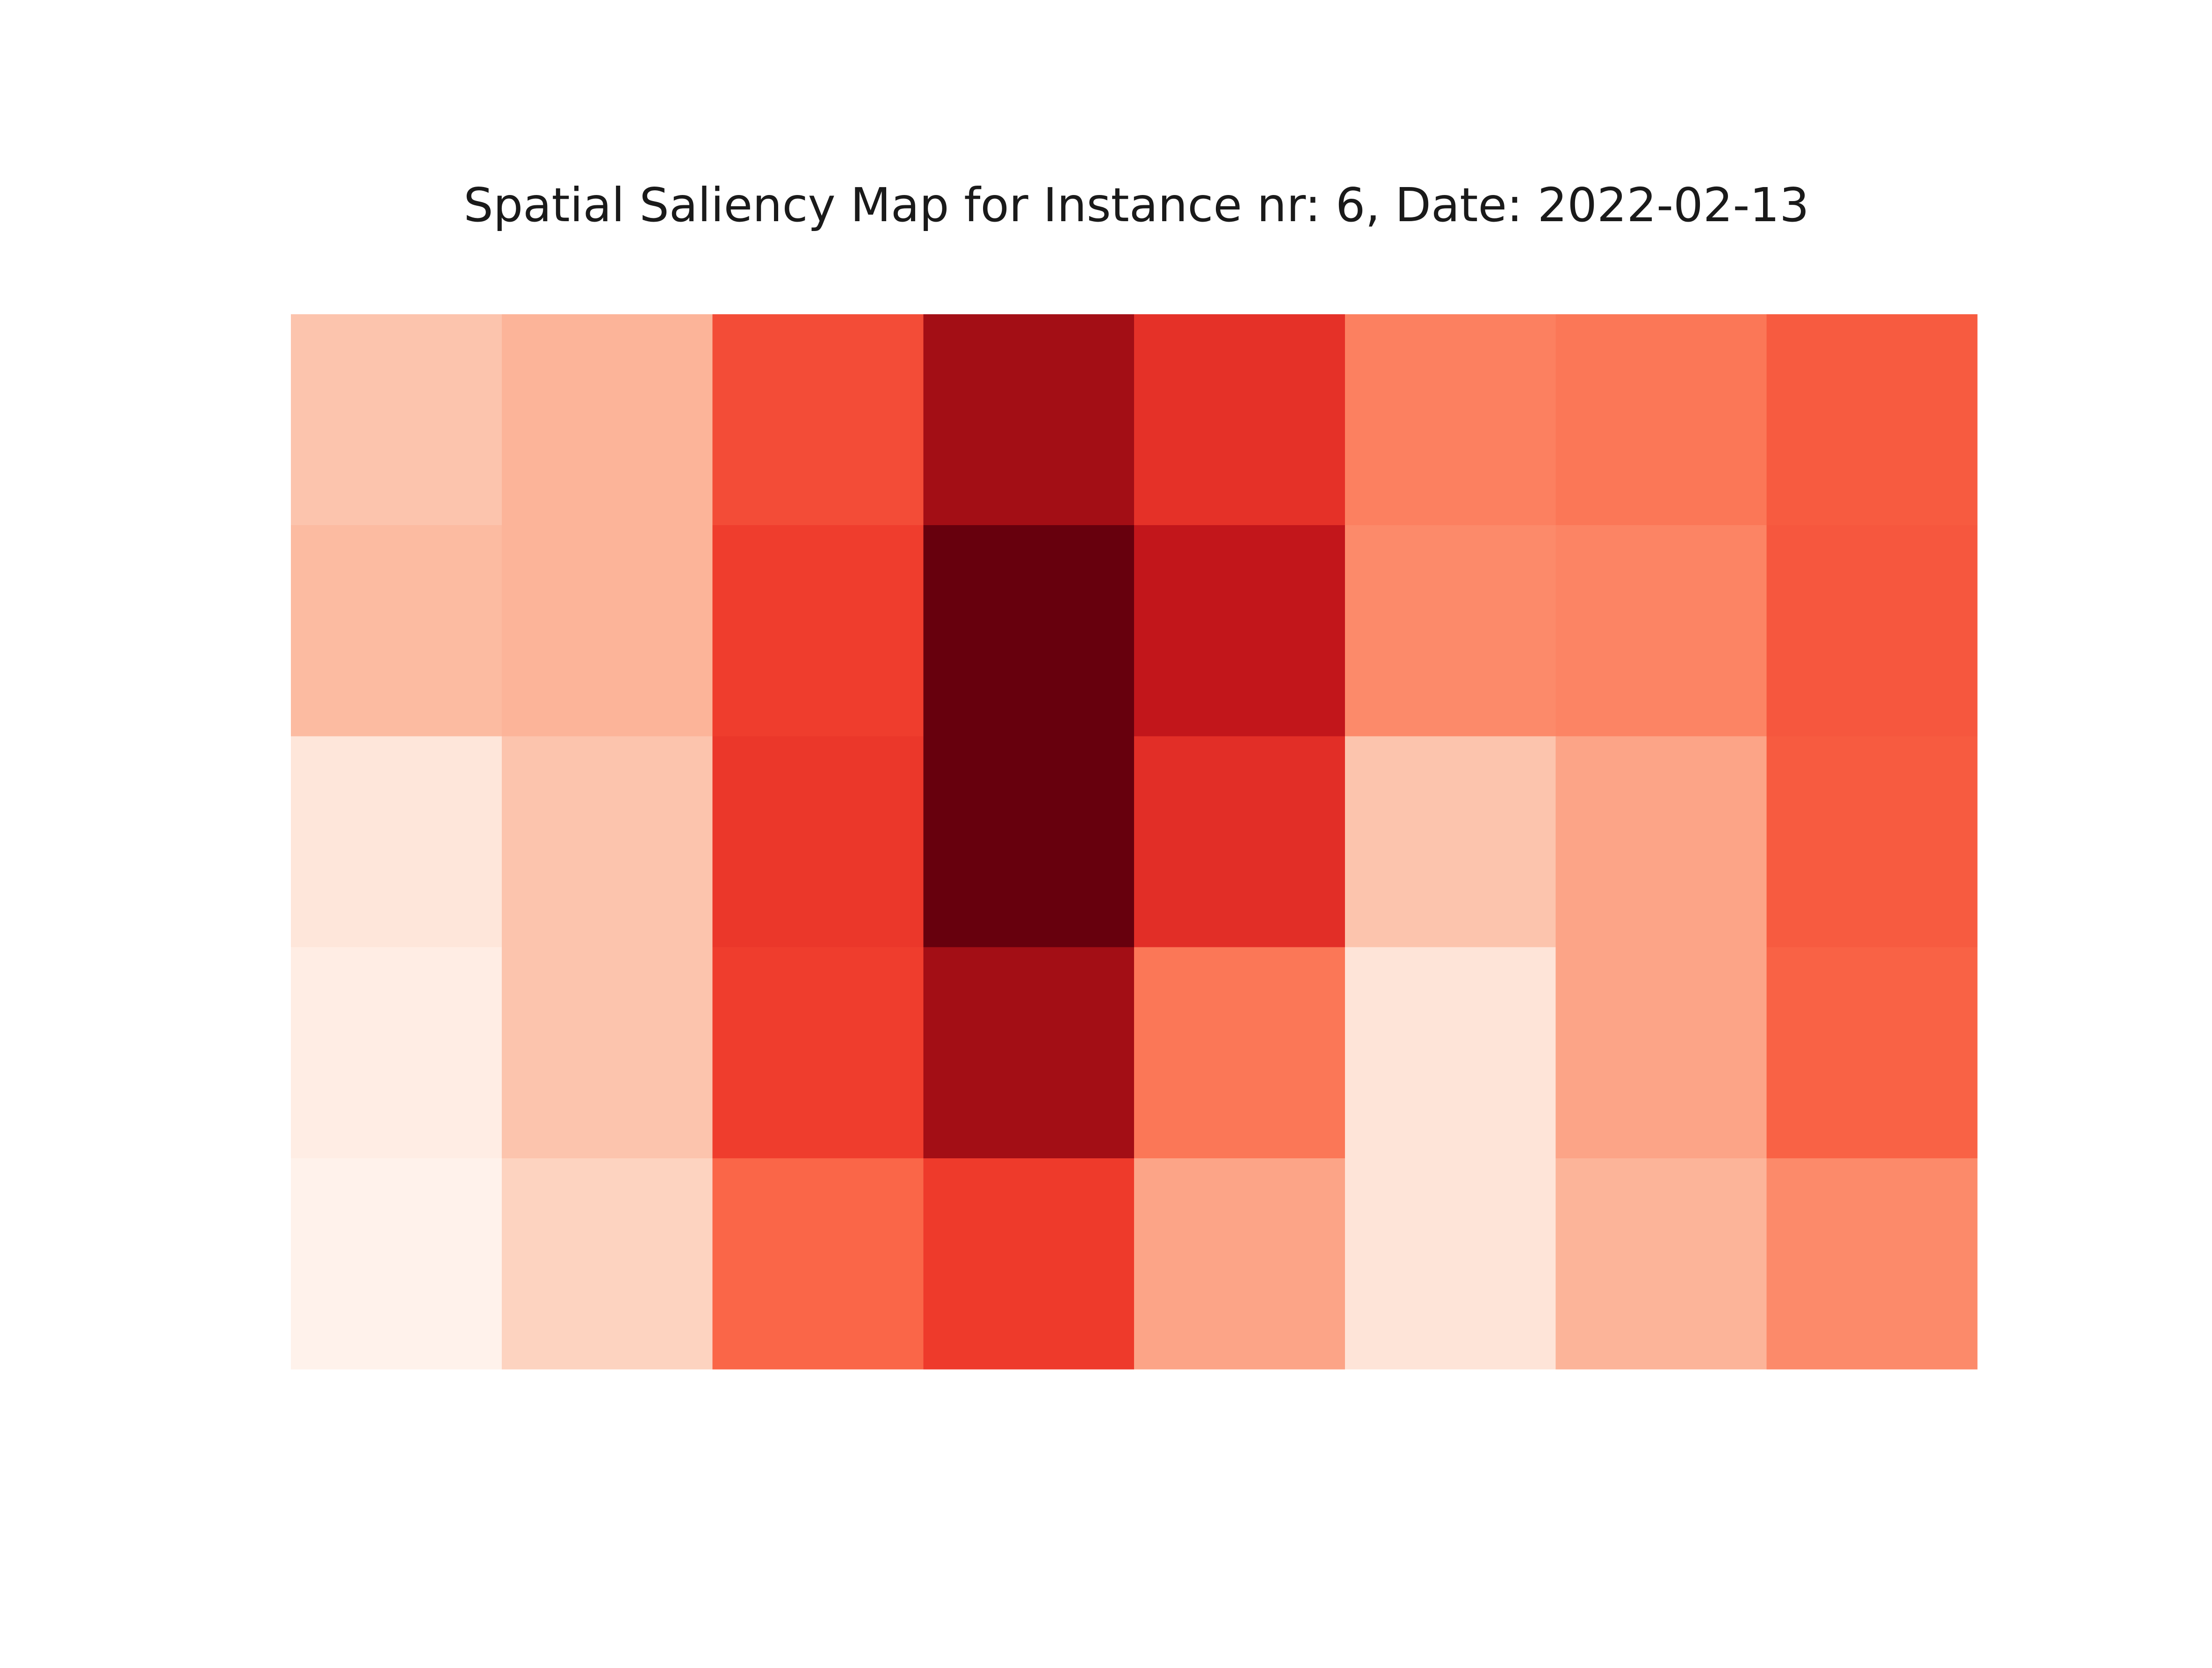  What do you see at coordinates (818, 1264) in the screenshot?
I see `heatmap-cell-r4-c2` at bounding box center [818, 1264].